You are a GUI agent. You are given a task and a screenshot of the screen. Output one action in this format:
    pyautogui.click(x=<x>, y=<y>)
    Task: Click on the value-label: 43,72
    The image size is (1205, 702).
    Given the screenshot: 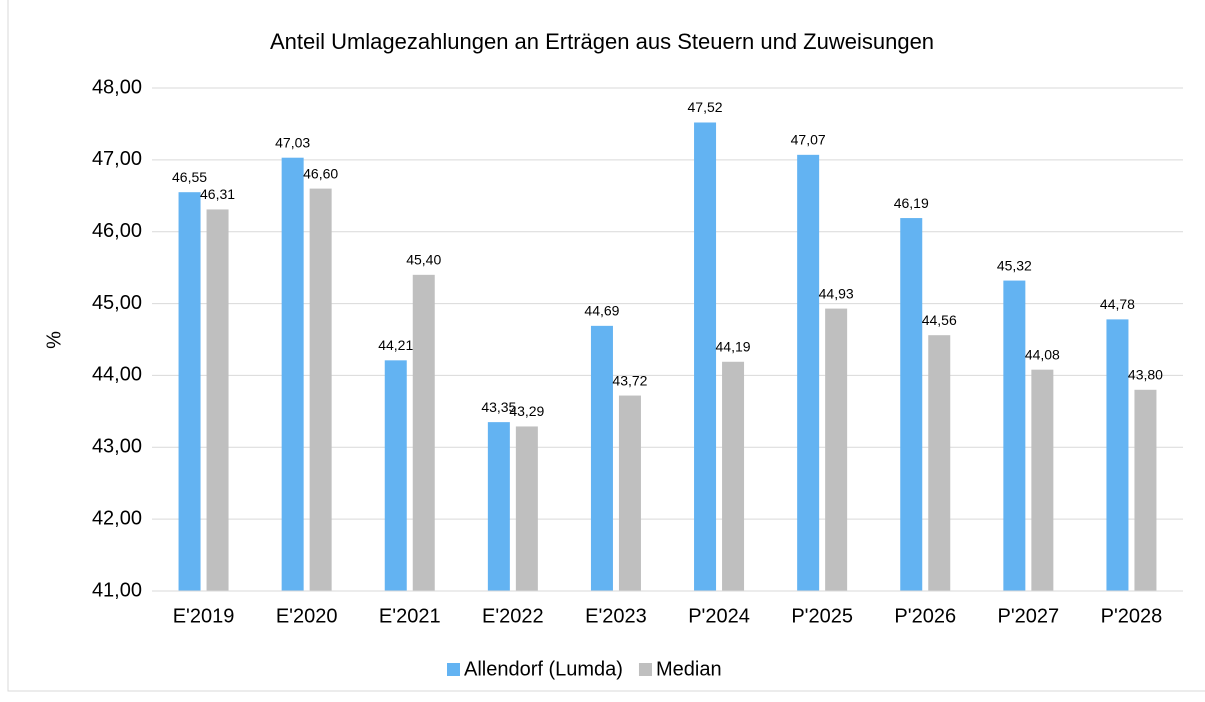 What is the action you would take?
    pyautogui.click(x=629, y=380)
    